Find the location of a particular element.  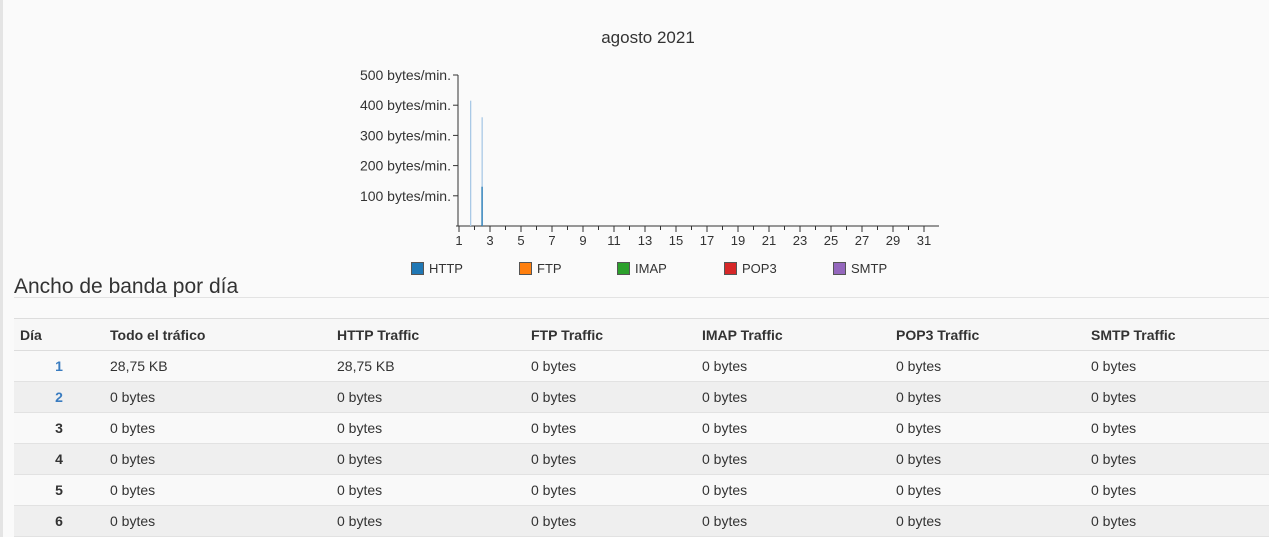

legend-item-ftp: FTP is located at coordinates (540, 268).